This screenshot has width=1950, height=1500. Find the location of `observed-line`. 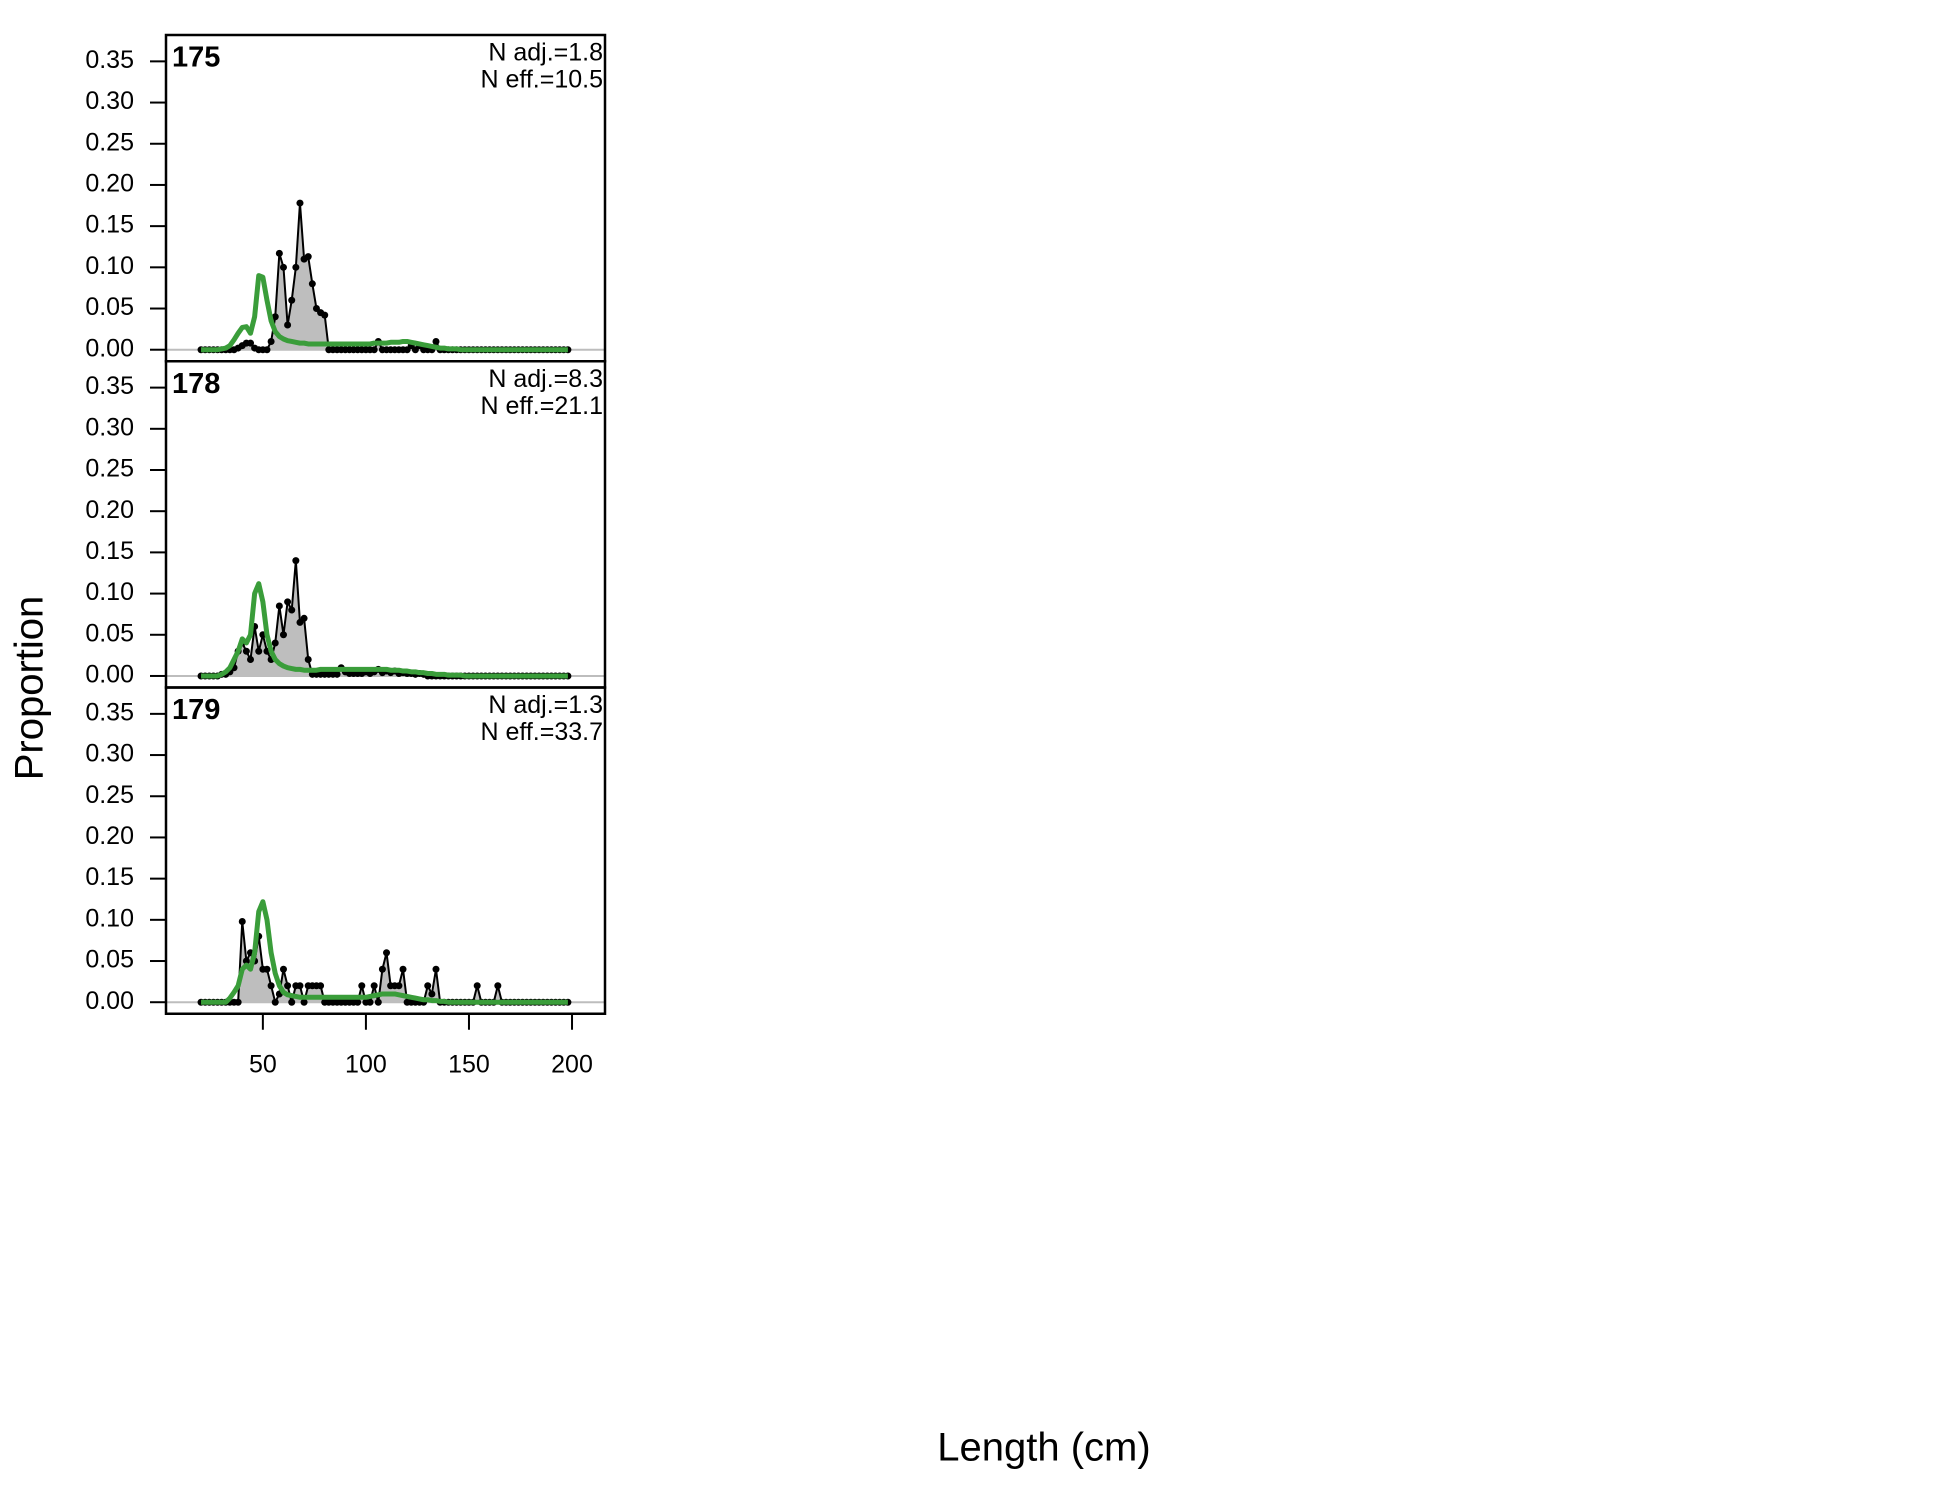

observed-line is located at coordinates (384, 277).